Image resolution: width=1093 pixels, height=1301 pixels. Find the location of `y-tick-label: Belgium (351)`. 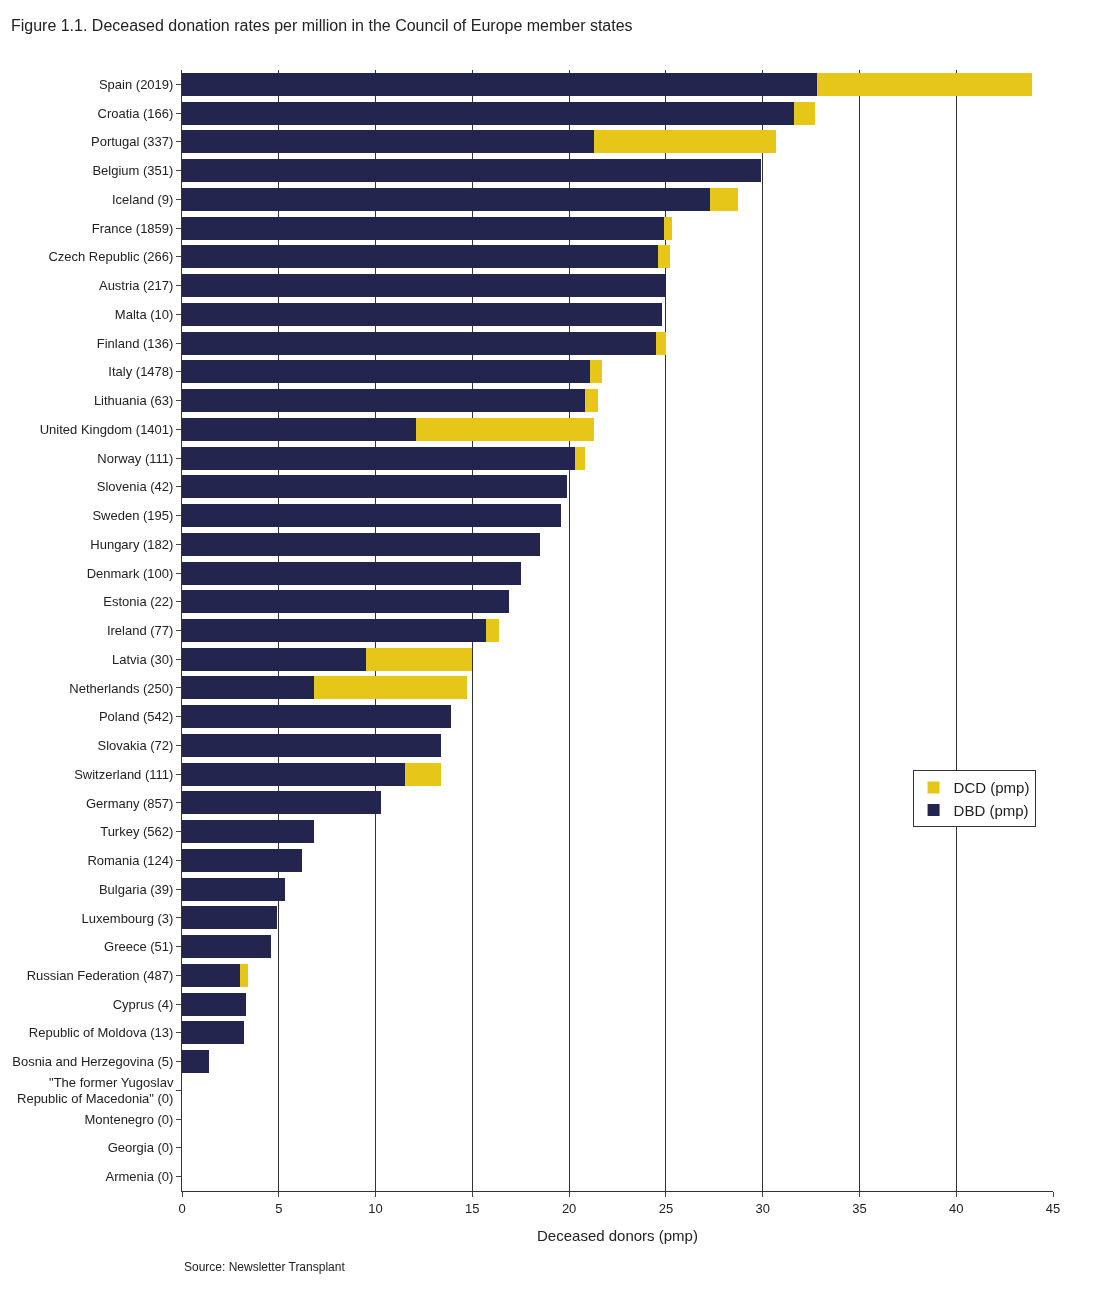

y-tick-label: Belgium (351) is located at coordinates (133, 171).